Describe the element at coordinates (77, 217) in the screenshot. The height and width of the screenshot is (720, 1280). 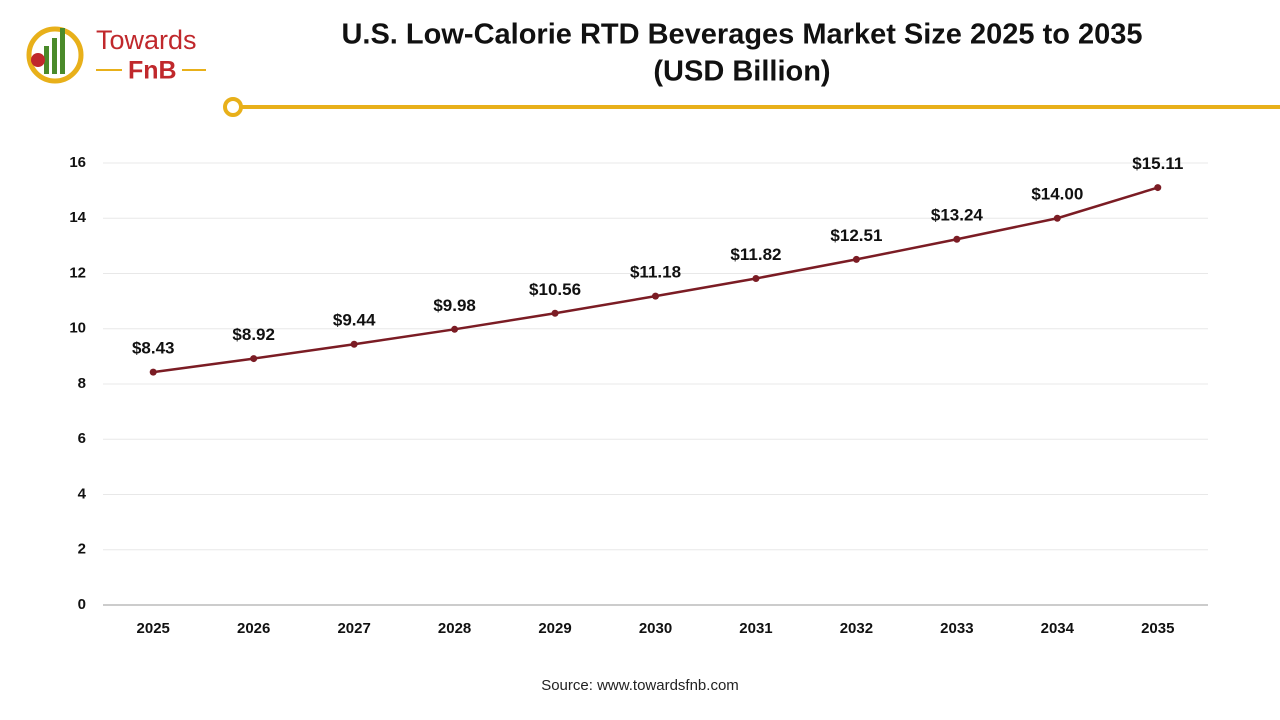
I see `y-tick-label: 14` at that location.